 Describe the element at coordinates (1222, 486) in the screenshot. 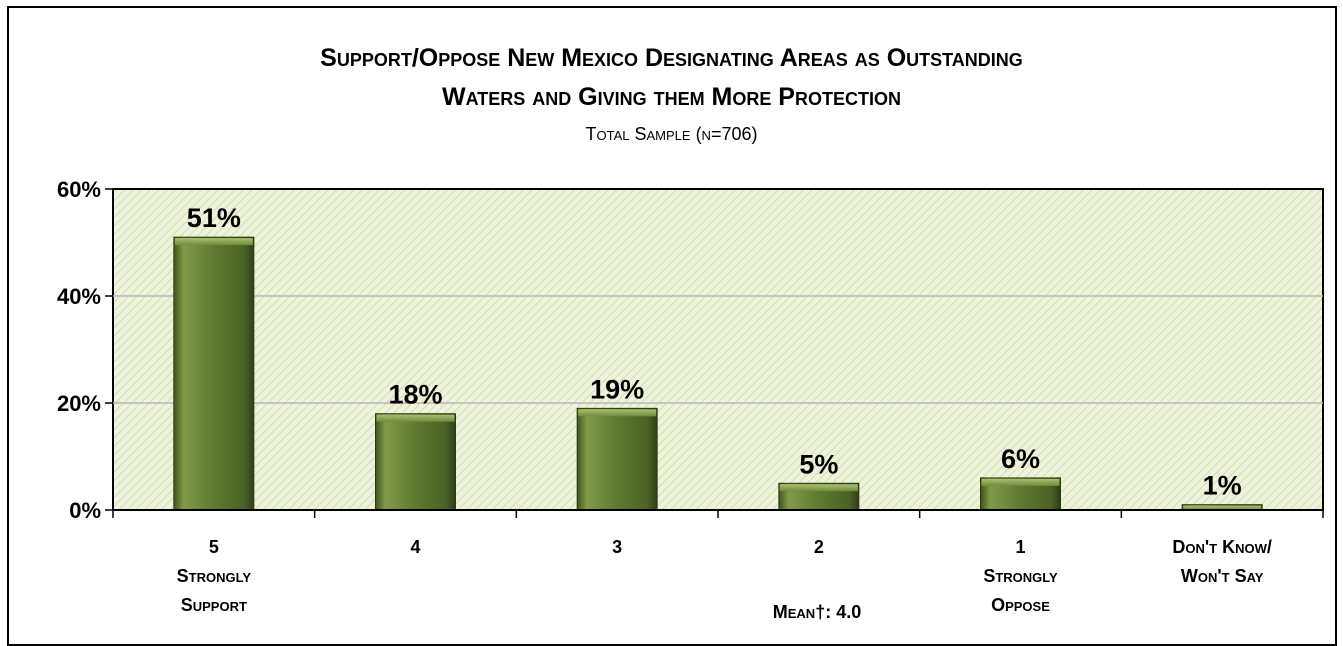

I see `data-label: 1%` at that location.